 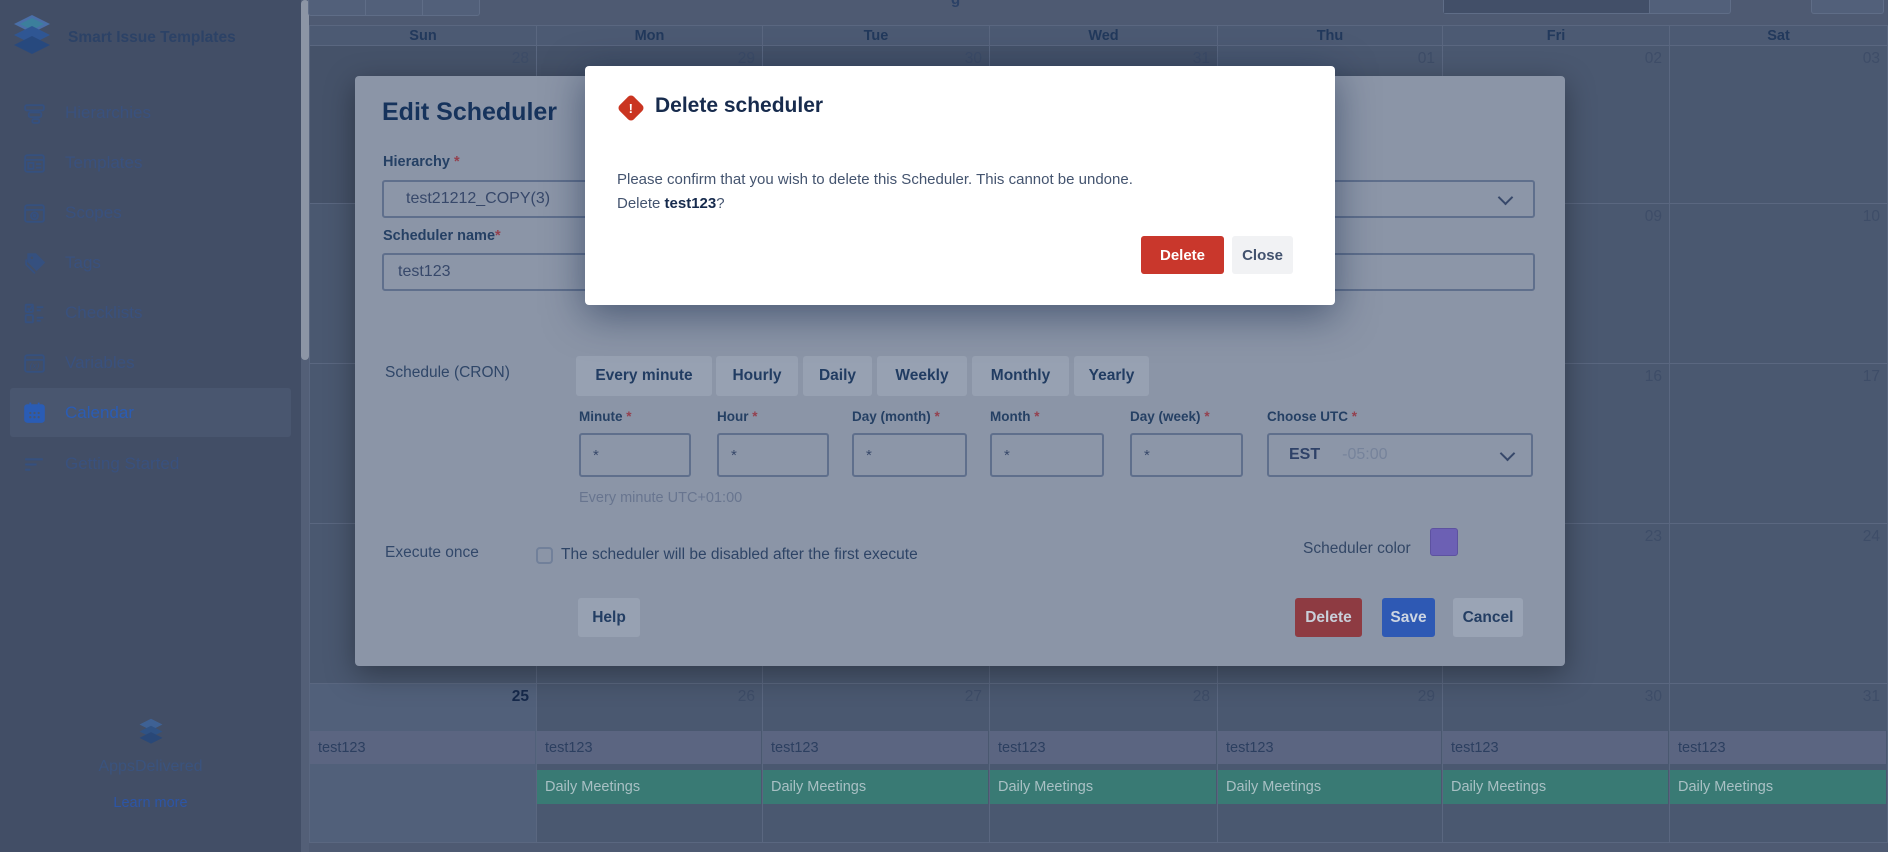 What do you see at coordinates (1186, 455) in the screenshot?
I see `day-week-input: *` at bounding box center [1186, 455].